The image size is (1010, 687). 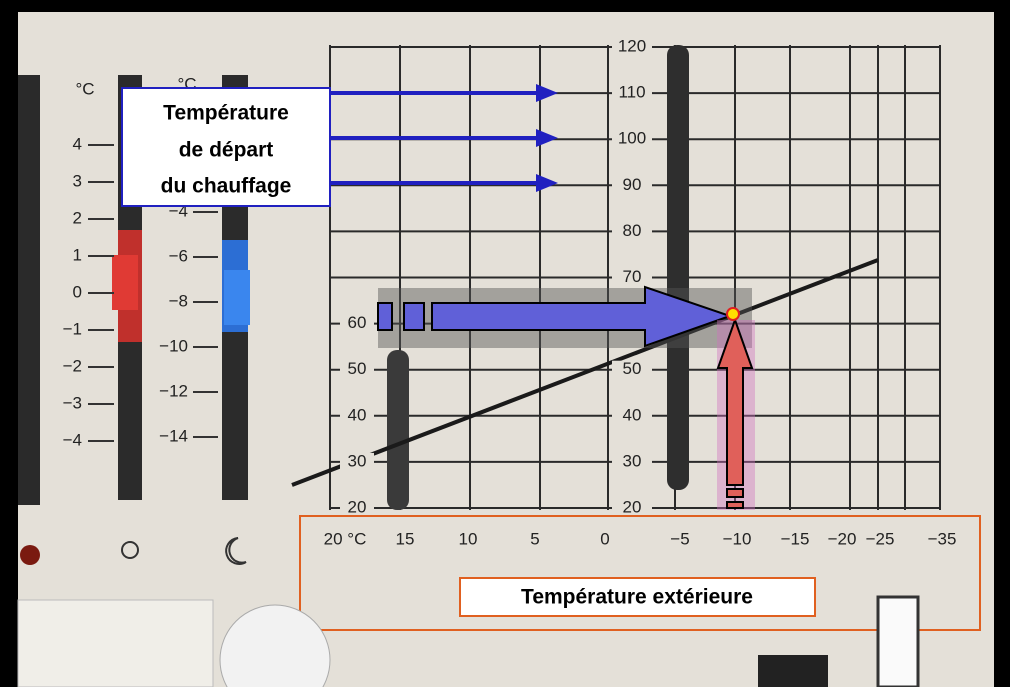 What do you see at coordinates (130, 550) in the screenshot?
I see `sun-icon` at bounding box center [130, 550].